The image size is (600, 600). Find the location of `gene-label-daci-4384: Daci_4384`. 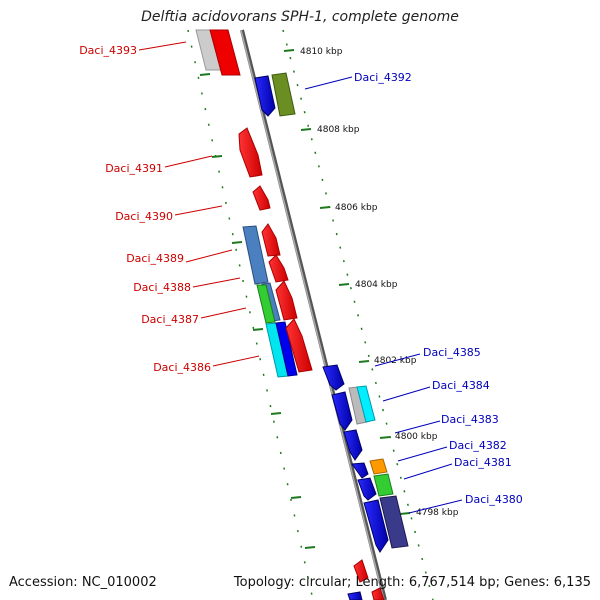

gene-label-daci-4384: Daci_4384 is located at coordinates (461, 385).